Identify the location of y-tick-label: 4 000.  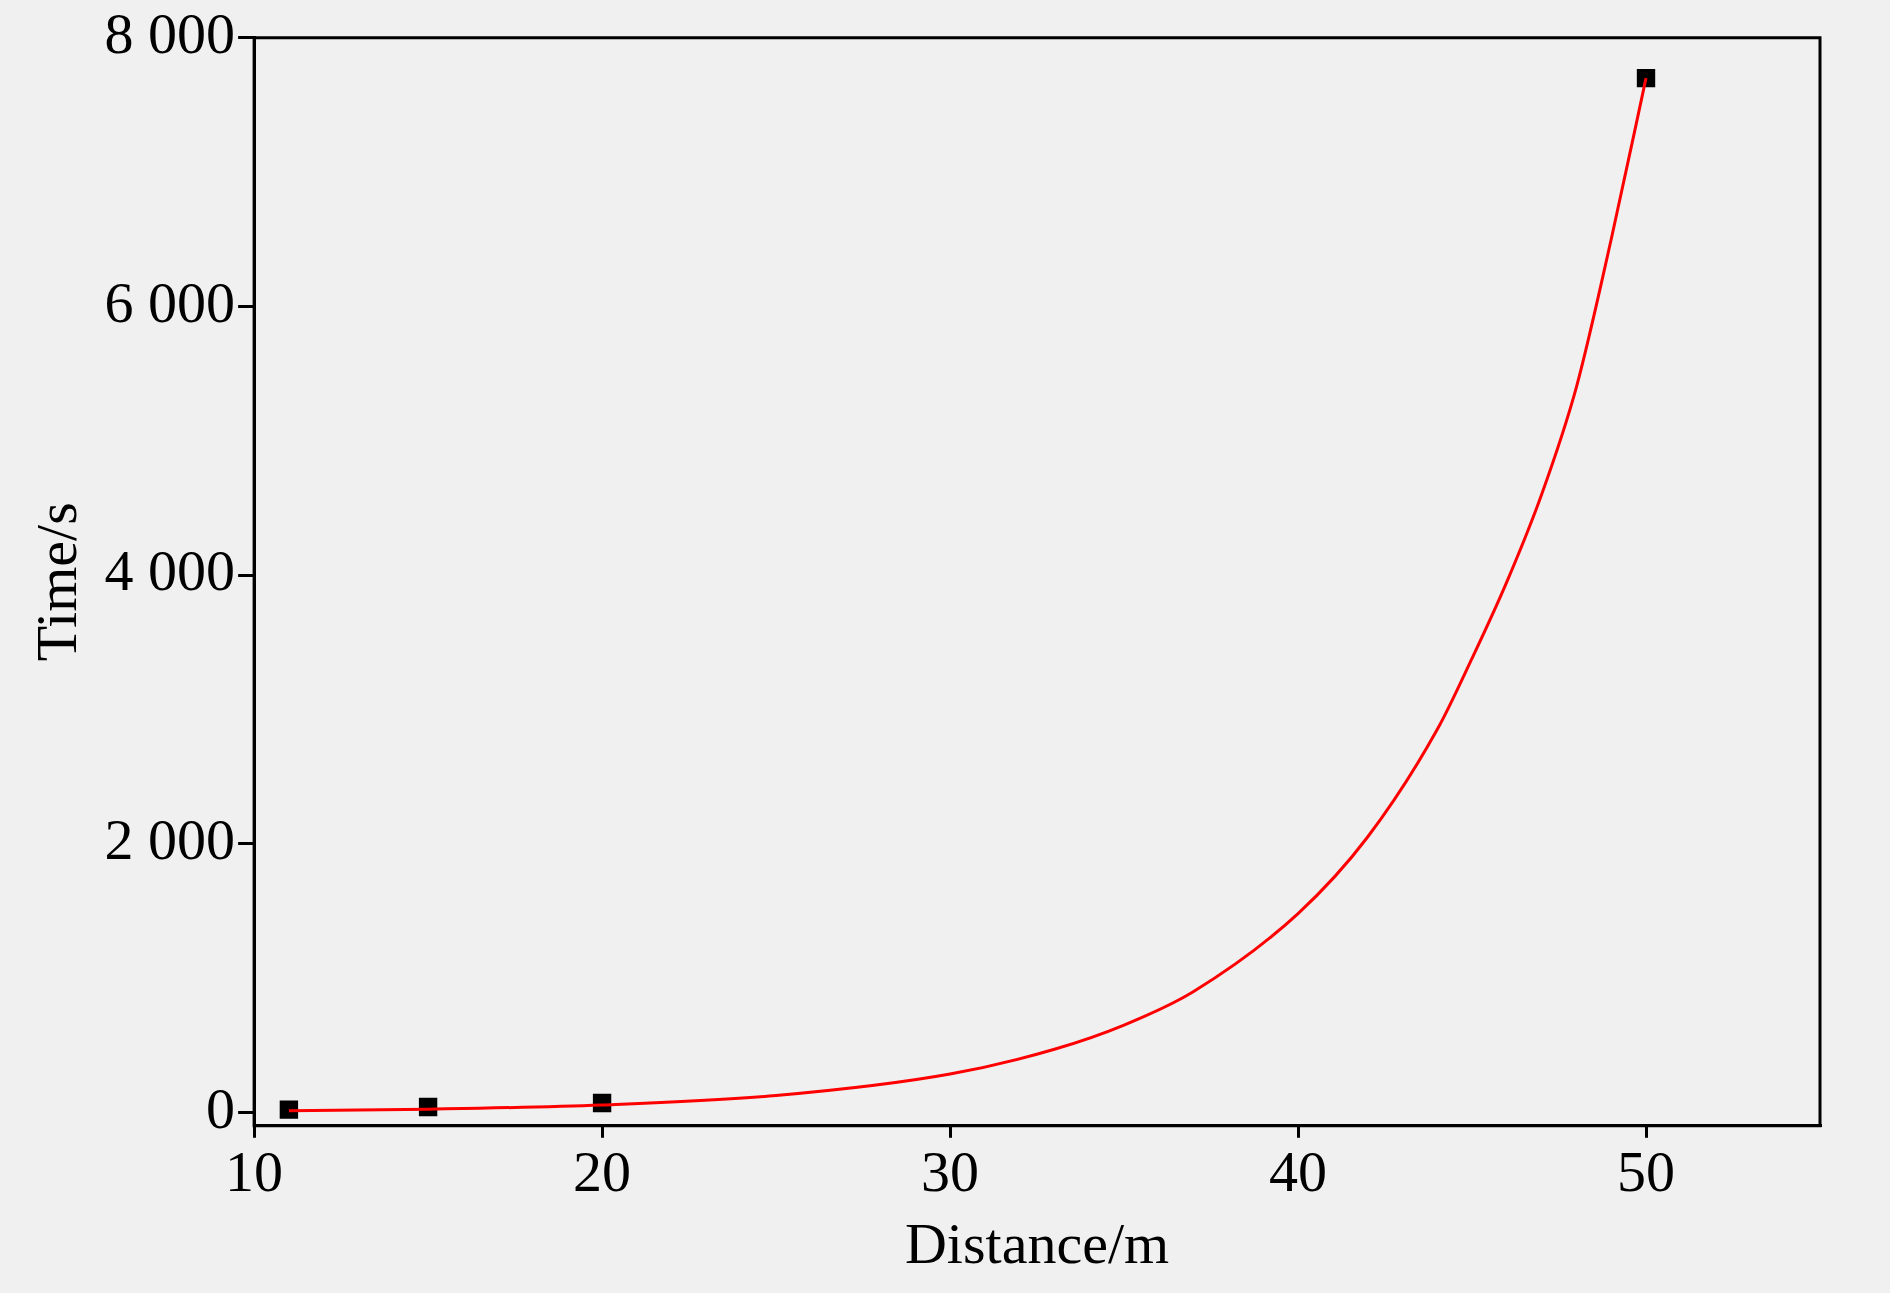
(170, 571).